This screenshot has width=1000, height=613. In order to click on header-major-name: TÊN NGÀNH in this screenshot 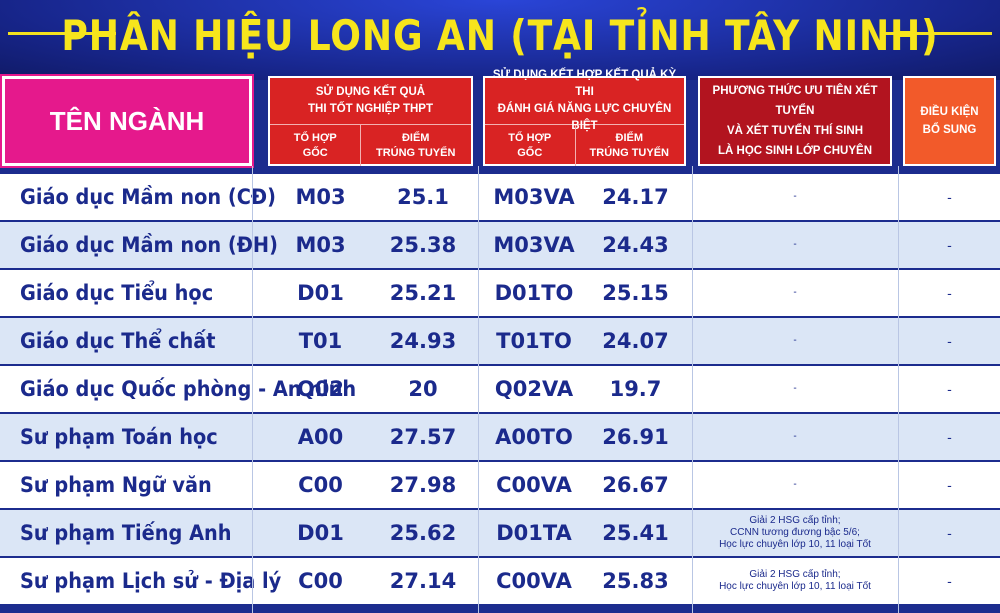, I will do `click(127, 121)`.